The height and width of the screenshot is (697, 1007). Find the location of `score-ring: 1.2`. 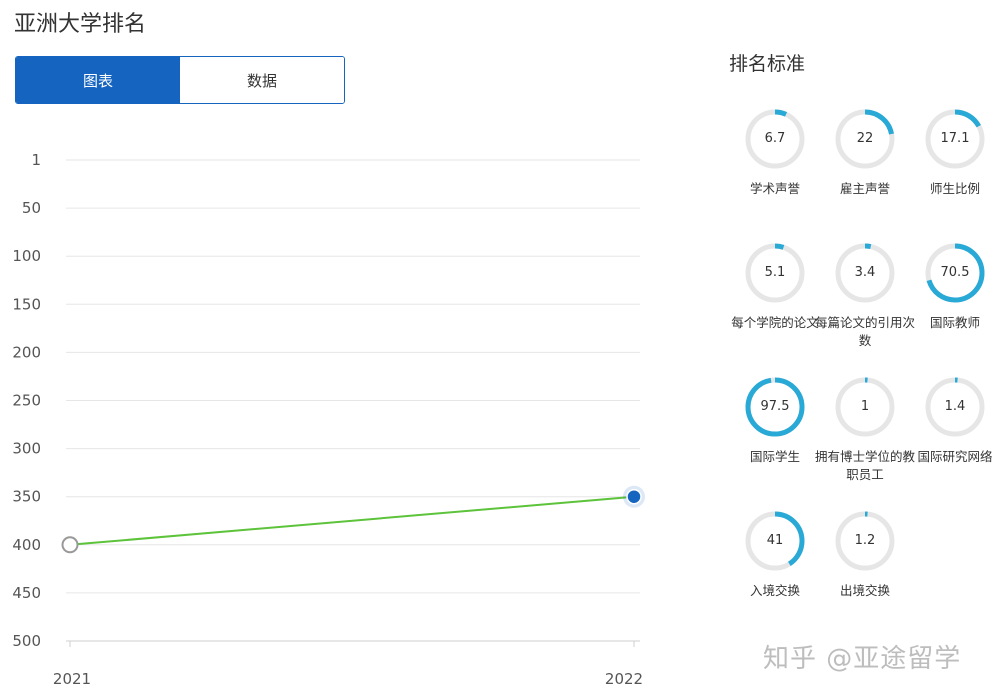

score-ring: 1.2 is located at coordinates (865, 541).